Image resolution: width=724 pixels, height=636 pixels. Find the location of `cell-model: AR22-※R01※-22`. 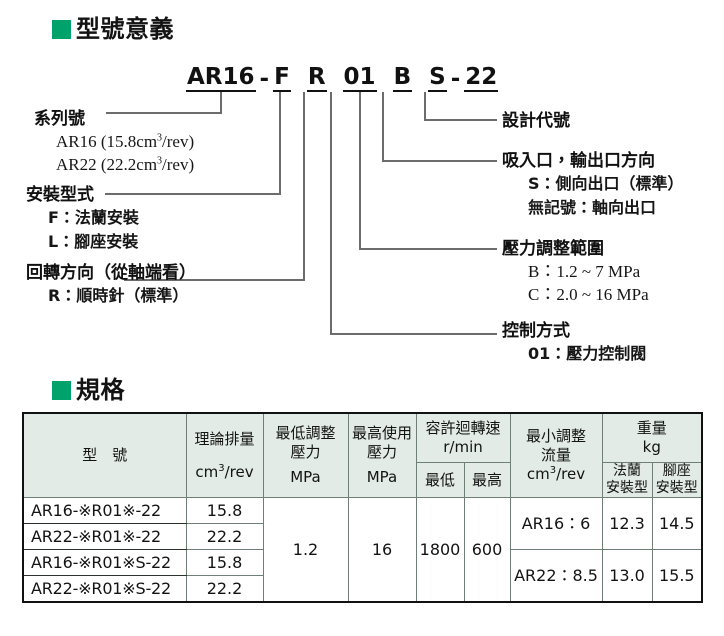

cell-model: AR22-※R01※-22 is located at coordinates (104, 536).